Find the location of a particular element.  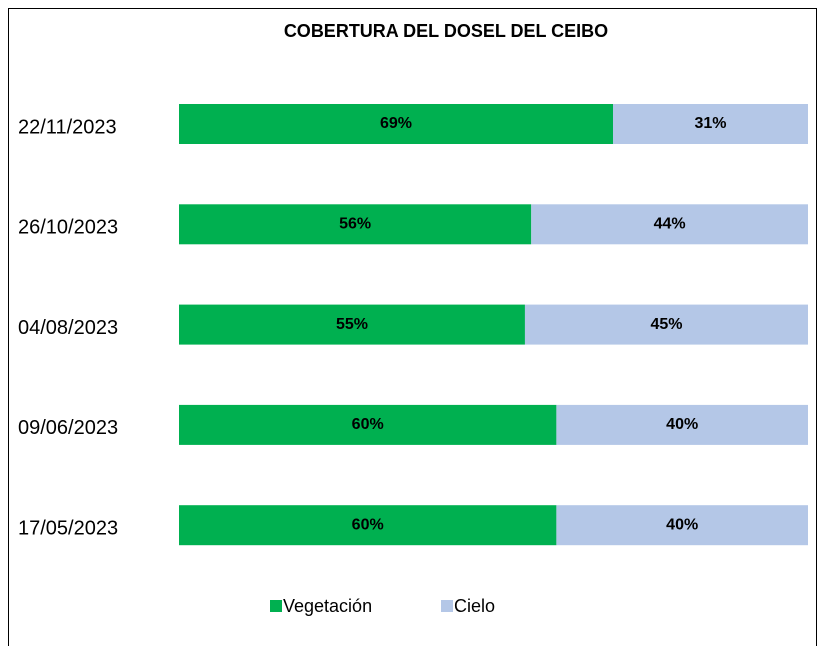

legend-label: Vegetación is located at coordinates (327, 606).